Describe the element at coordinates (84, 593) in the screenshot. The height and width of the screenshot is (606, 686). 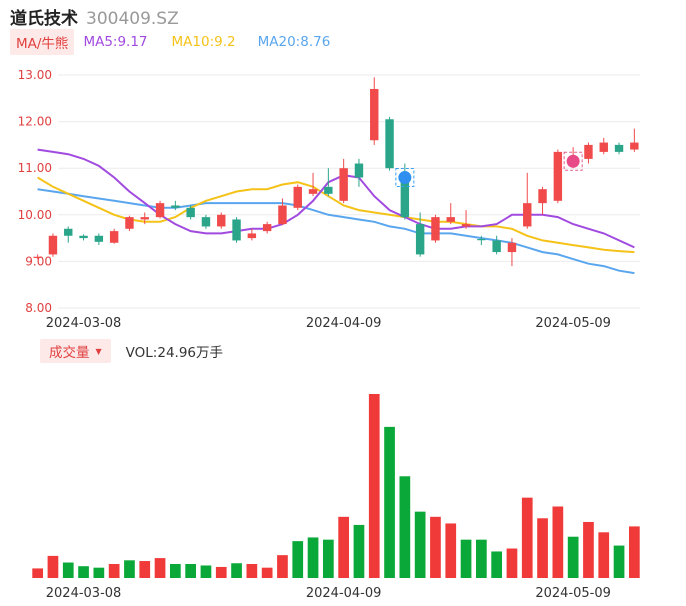
I see `volume-date-tick-label: 2024-03-08` at that location.